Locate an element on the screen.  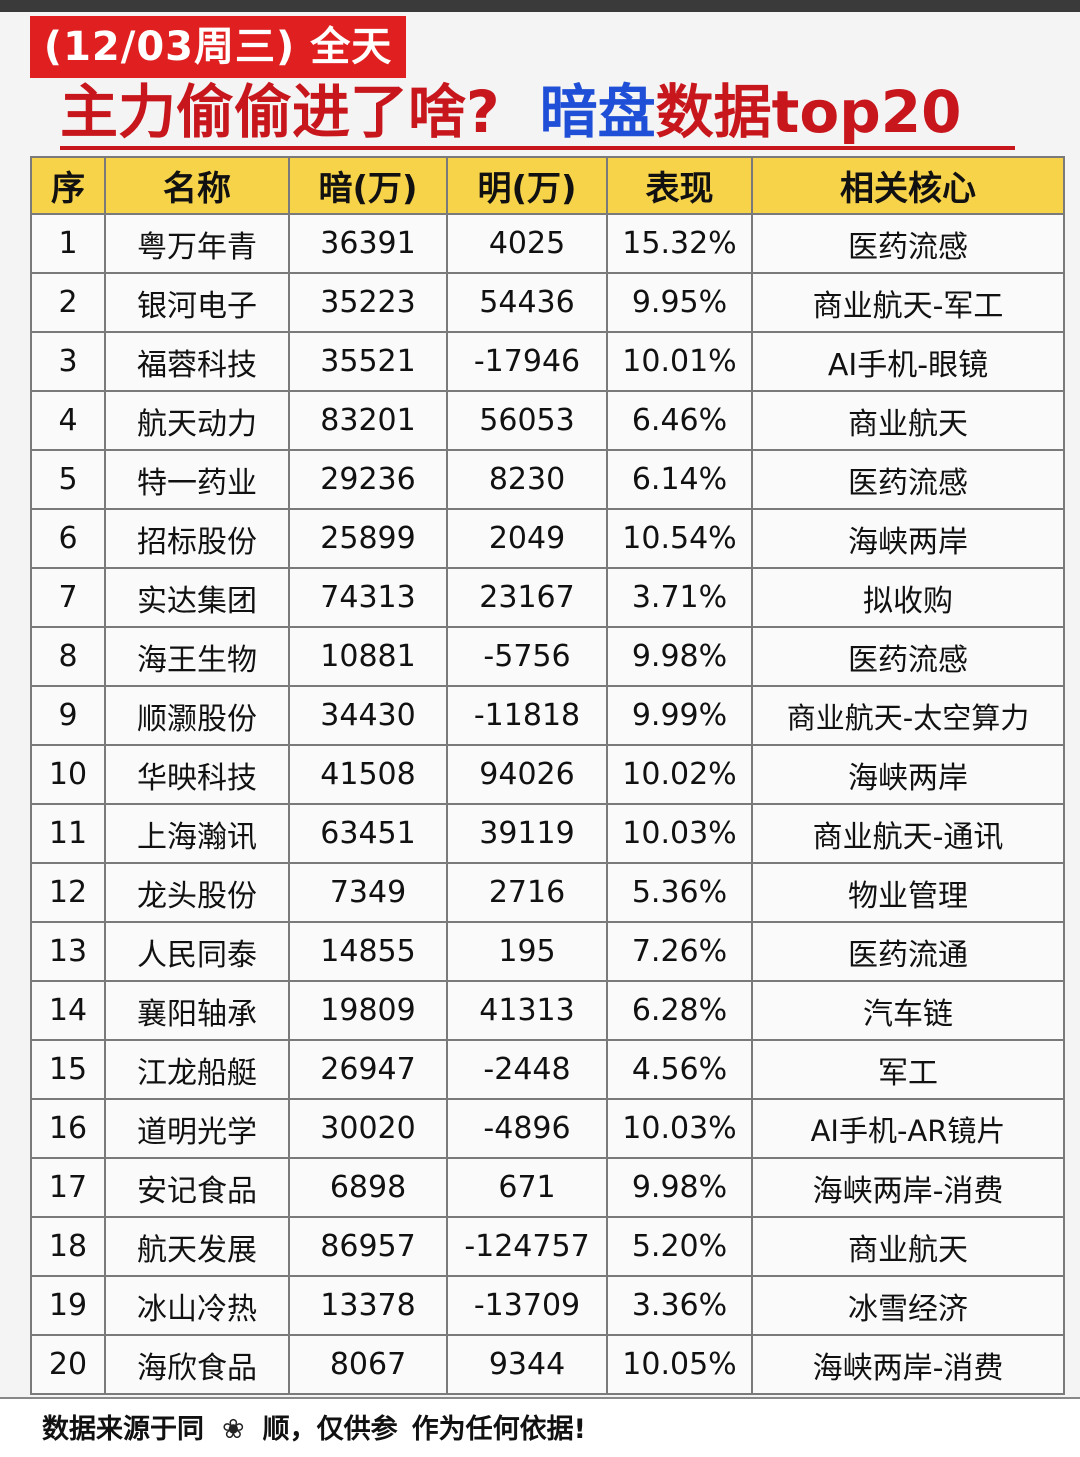
ming-value: 94026 is located at coordinates (527, 774).